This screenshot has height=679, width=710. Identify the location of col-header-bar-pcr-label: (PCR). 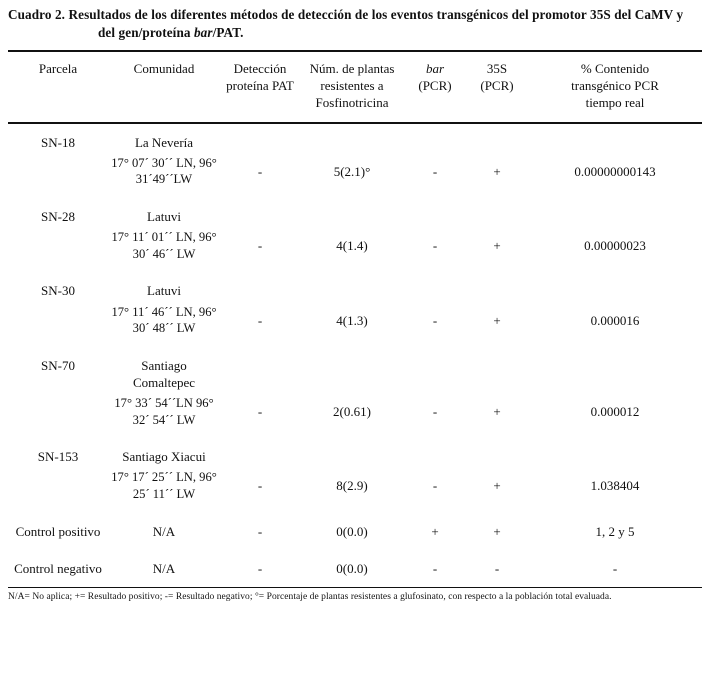
(435, 85).